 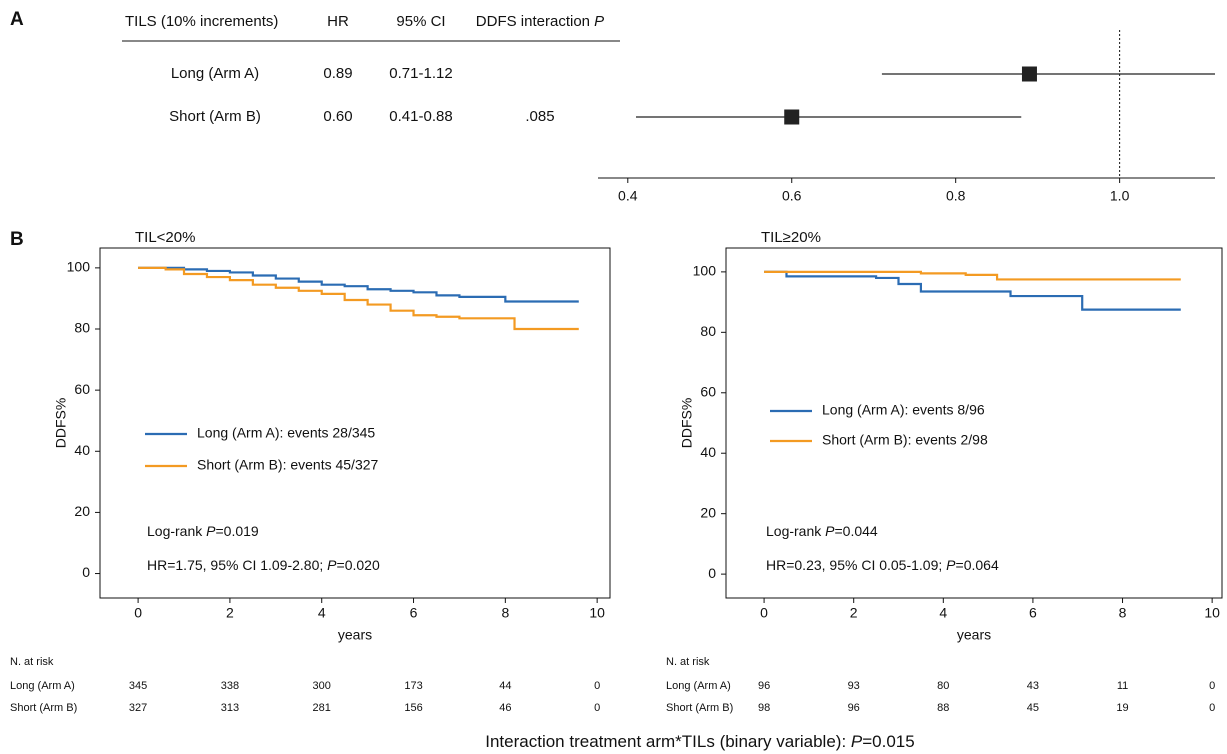 I want to click on legend-label: Long (Arm A): events 8/96, so click(x=903, y=410).